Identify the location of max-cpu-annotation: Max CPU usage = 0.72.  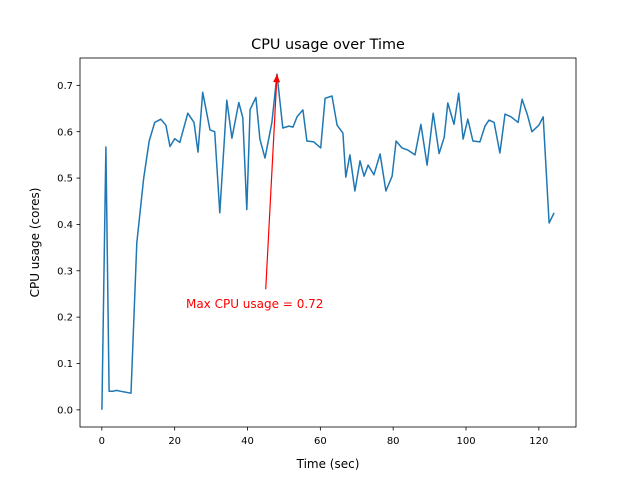
(254, 304).